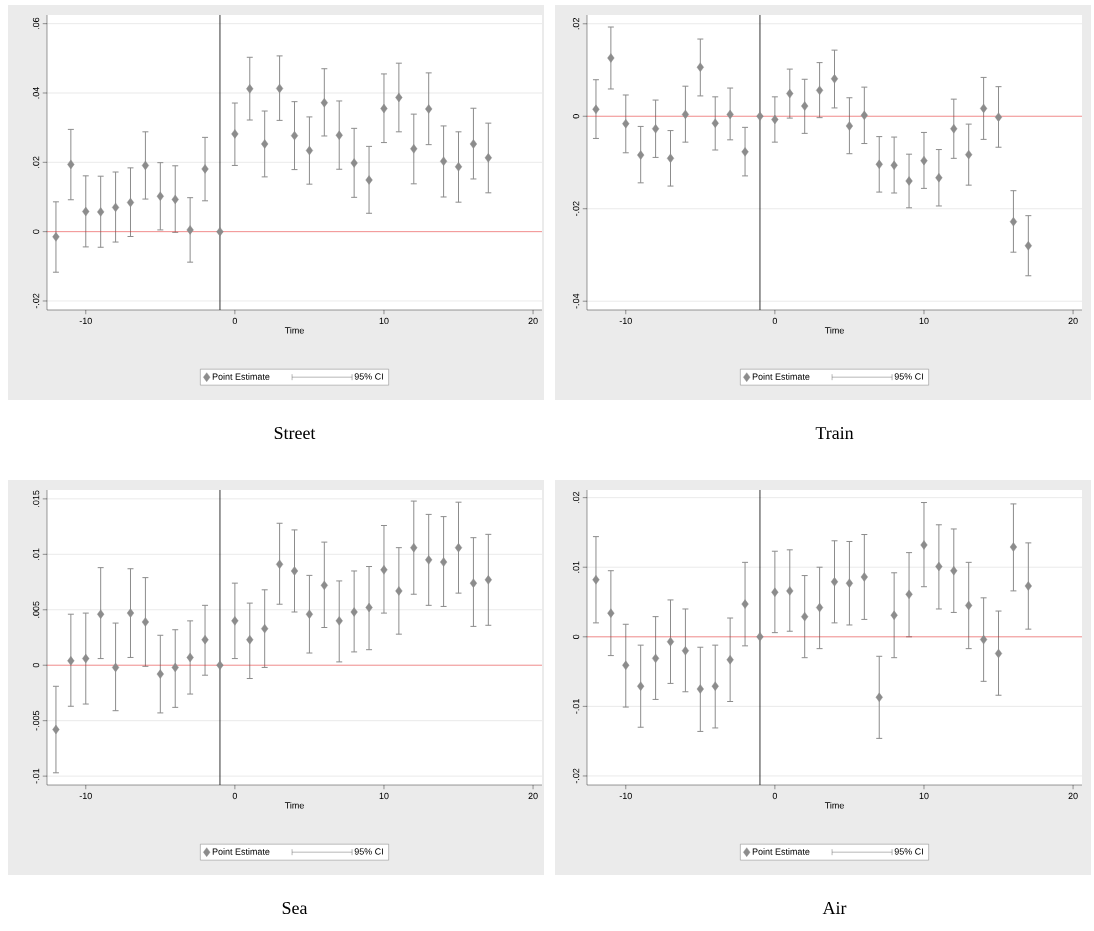 Image resolution: width=1094 pixels, height=931 pixels. I want to click on text: Air, so click(834, 908).